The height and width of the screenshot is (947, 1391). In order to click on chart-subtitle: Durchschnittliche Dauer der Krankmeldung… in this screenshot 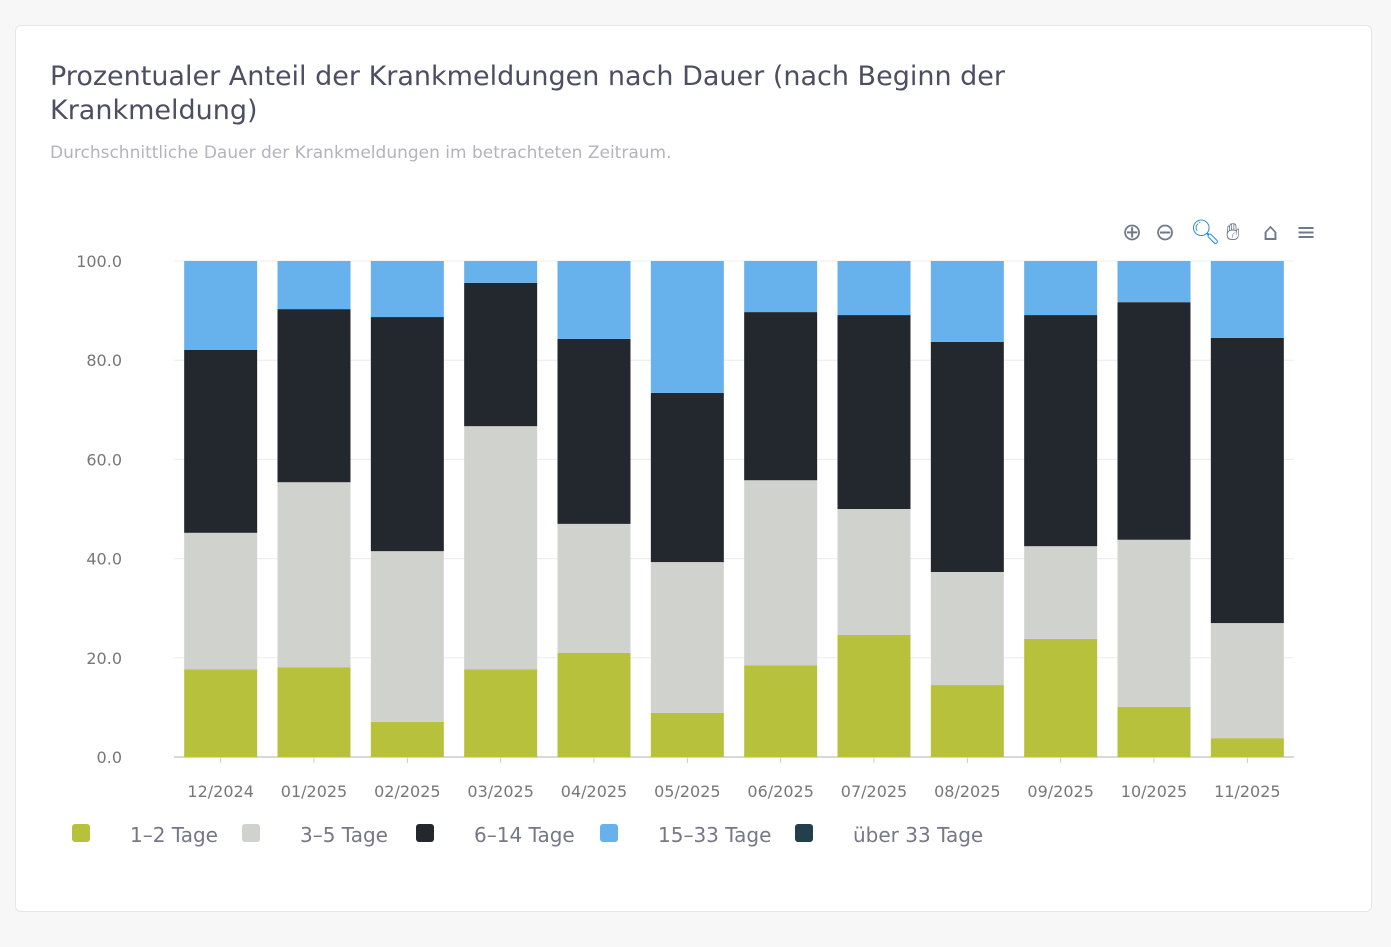, I will do `click(361, 153)`.